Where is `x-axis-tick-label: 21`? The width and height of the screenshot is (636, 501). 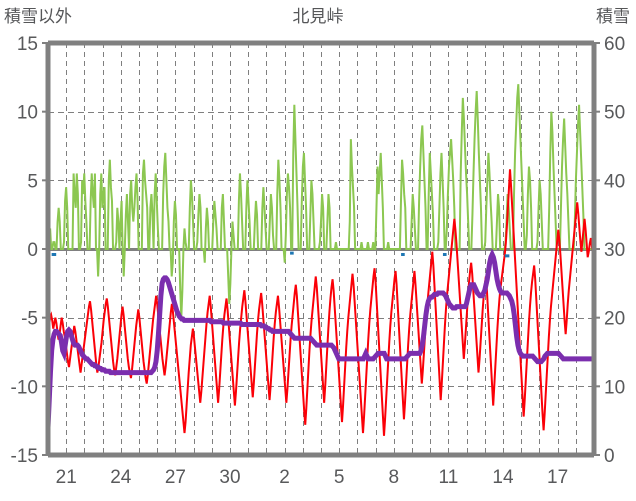
x-axis-tick-label: 21 is located at coordinates (66, 477).